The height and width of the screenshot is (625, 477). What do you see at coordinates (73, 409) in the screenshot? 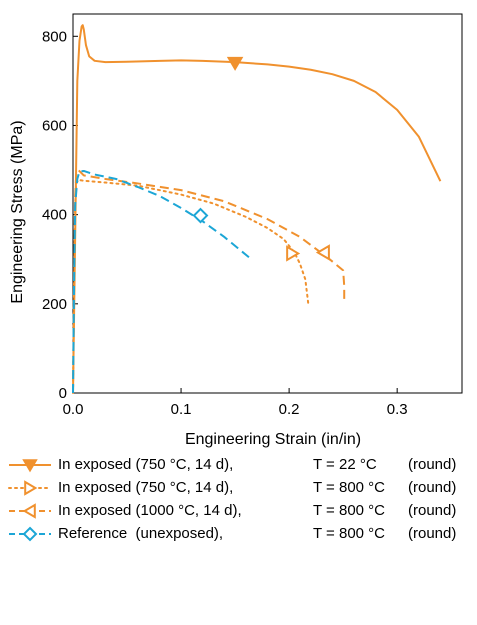
I see `x-tick-label-0: 0.0` at bounding box center [73, 409].